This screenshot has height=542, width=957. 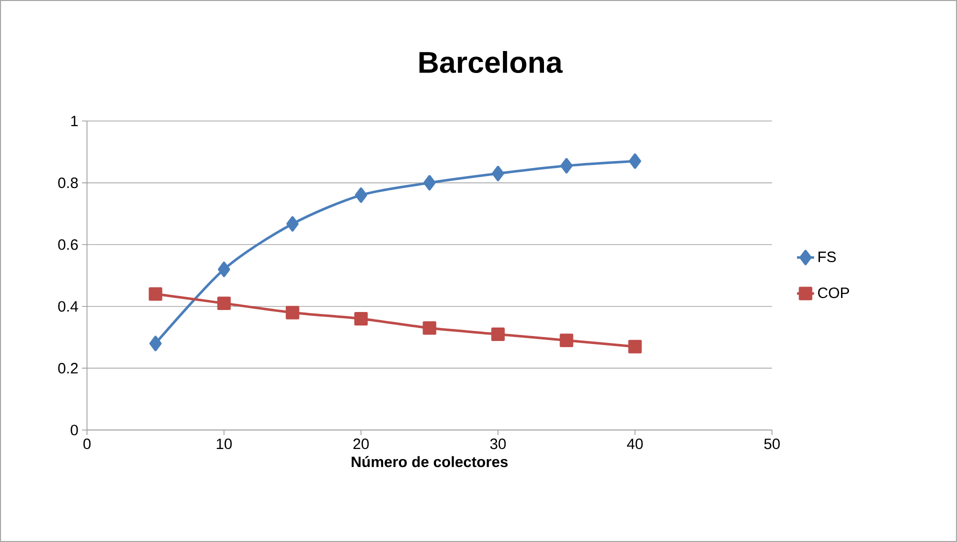 I want to click on y-tick-label: 0.4, so click(x=68, y=306).